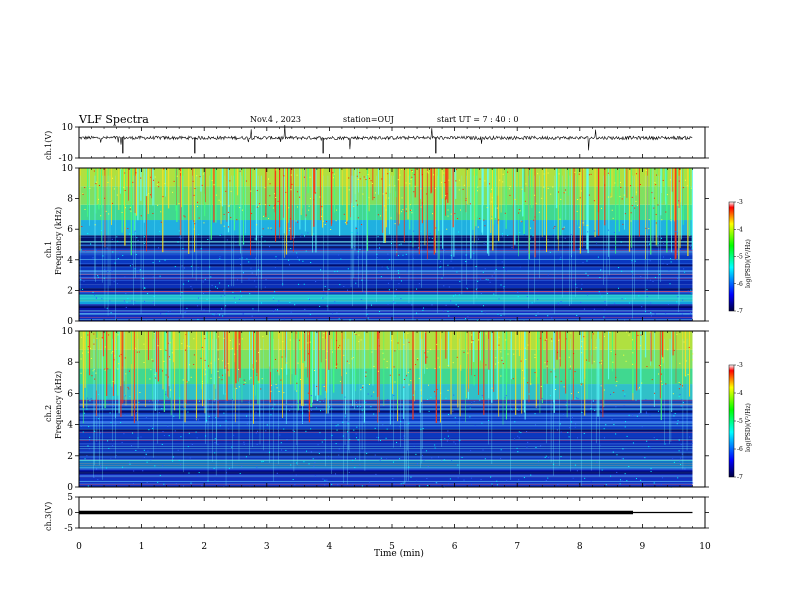  What do you see at coordinates (705, 547) in the screenshot?
I see `x-tick-label: 10` at bounding box center [705, 547].